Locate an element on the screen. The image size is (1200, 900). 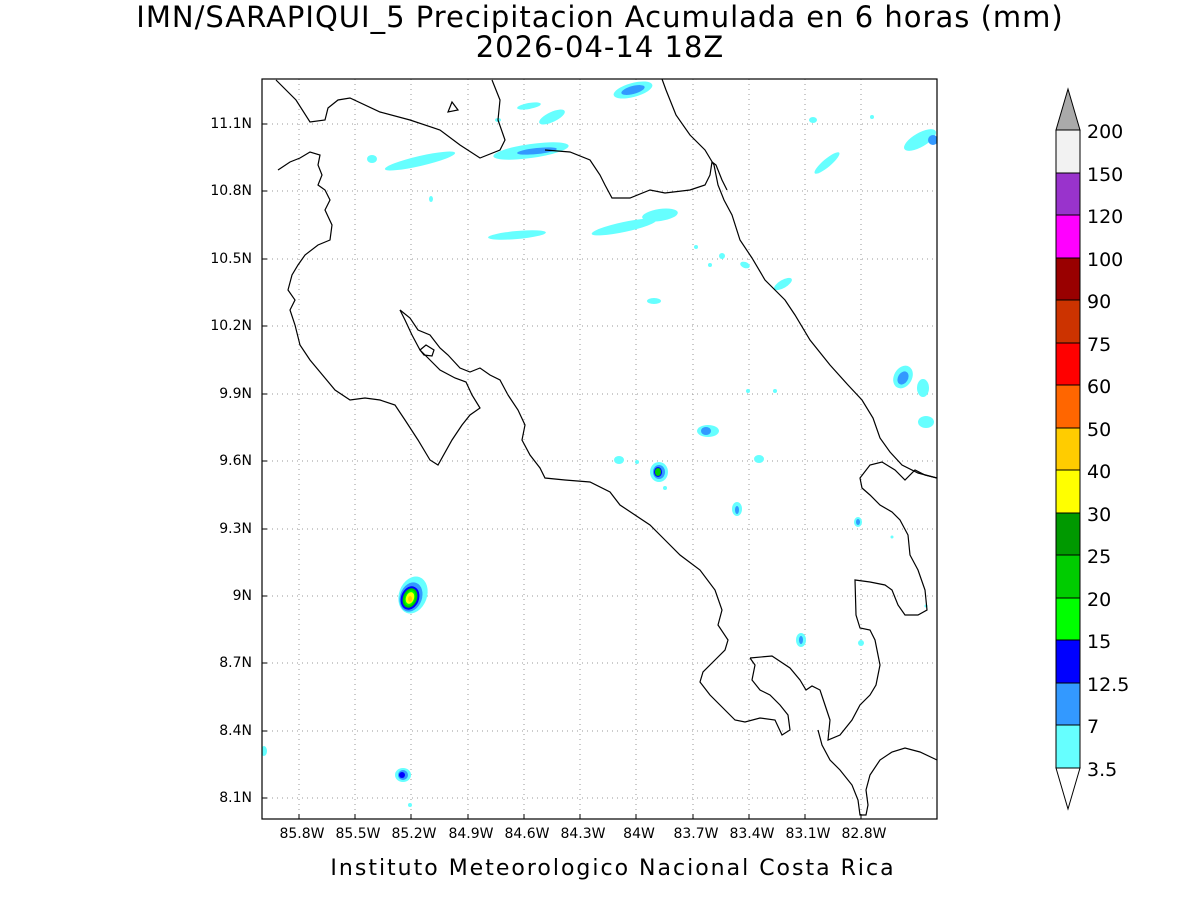
colorbar-label: 50 is located at coordinates (1099, 430).